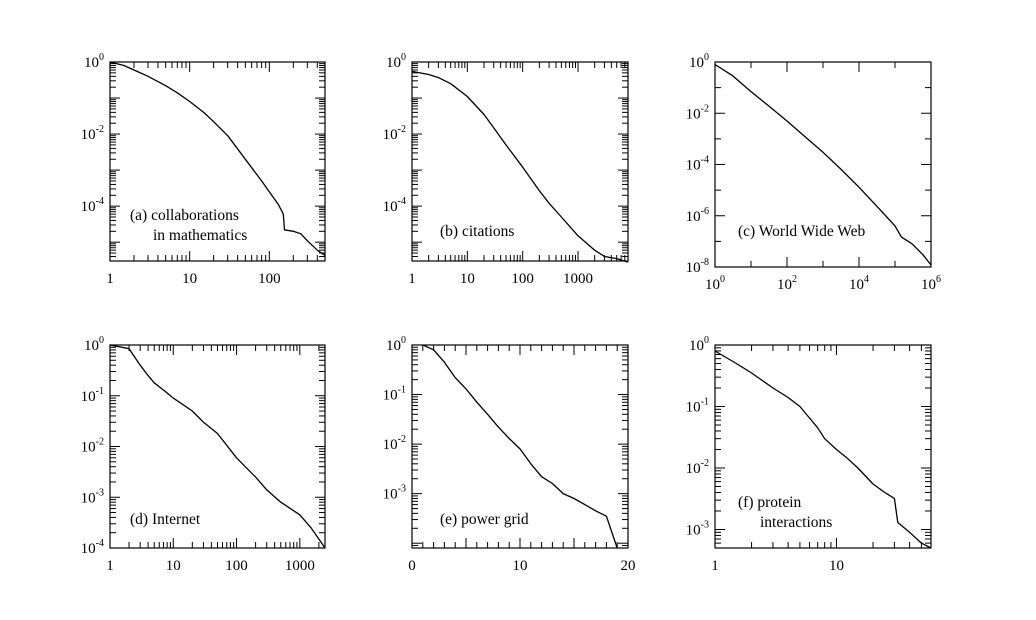 The width and height of the screenshot is (1036, 620). I want to click on x-tick-label: 10⁴, so click(859, 283).